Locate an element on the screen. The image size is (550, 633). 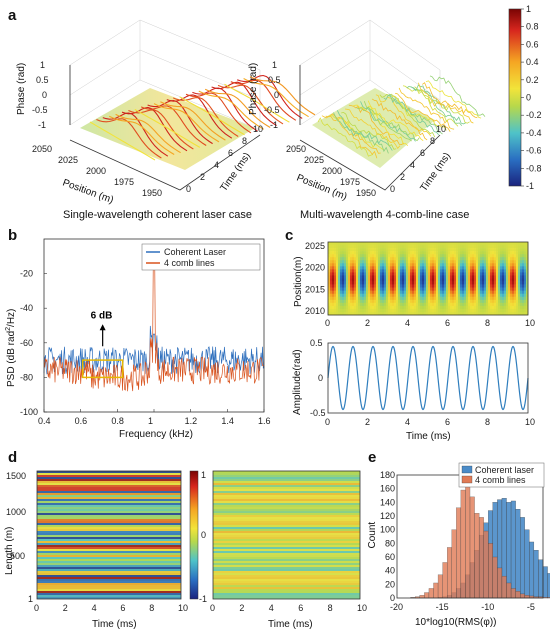
colorbar-tick: 0.2 is located at coordinates (532, 80).